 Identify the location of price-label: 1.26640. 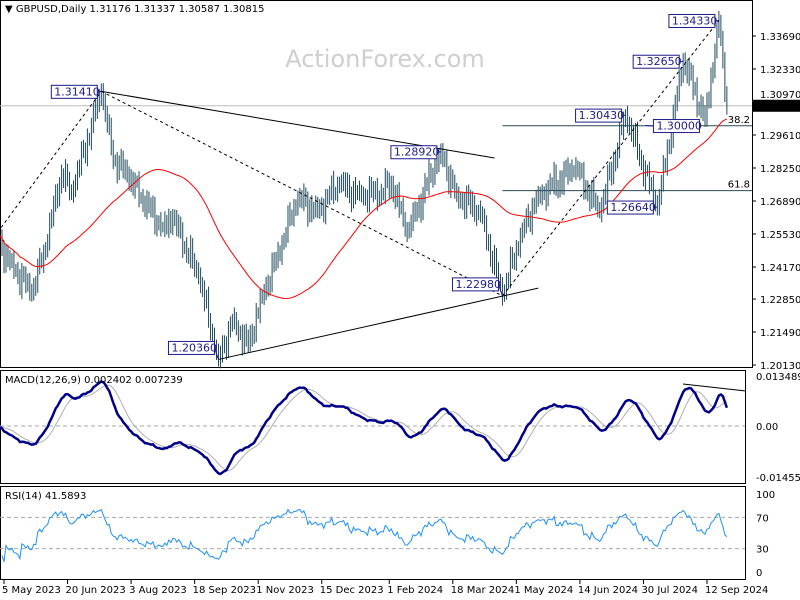
(633, 207).